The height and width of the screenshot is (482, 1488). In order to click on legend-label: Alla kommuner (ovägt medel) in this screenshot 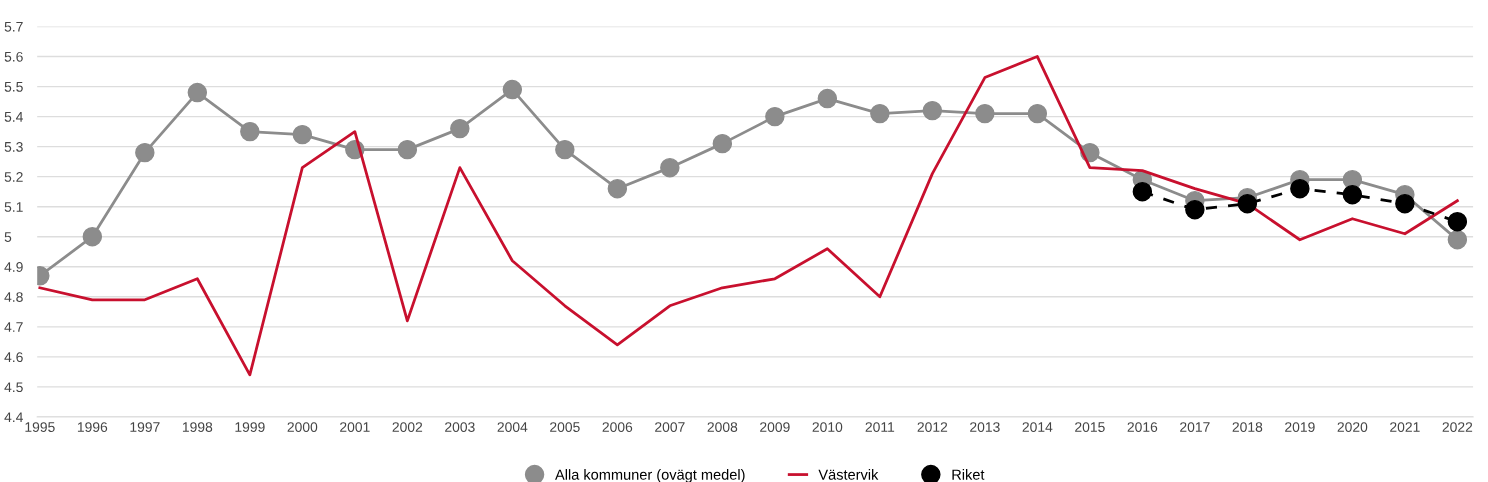, I will do `click(650, 475)`.